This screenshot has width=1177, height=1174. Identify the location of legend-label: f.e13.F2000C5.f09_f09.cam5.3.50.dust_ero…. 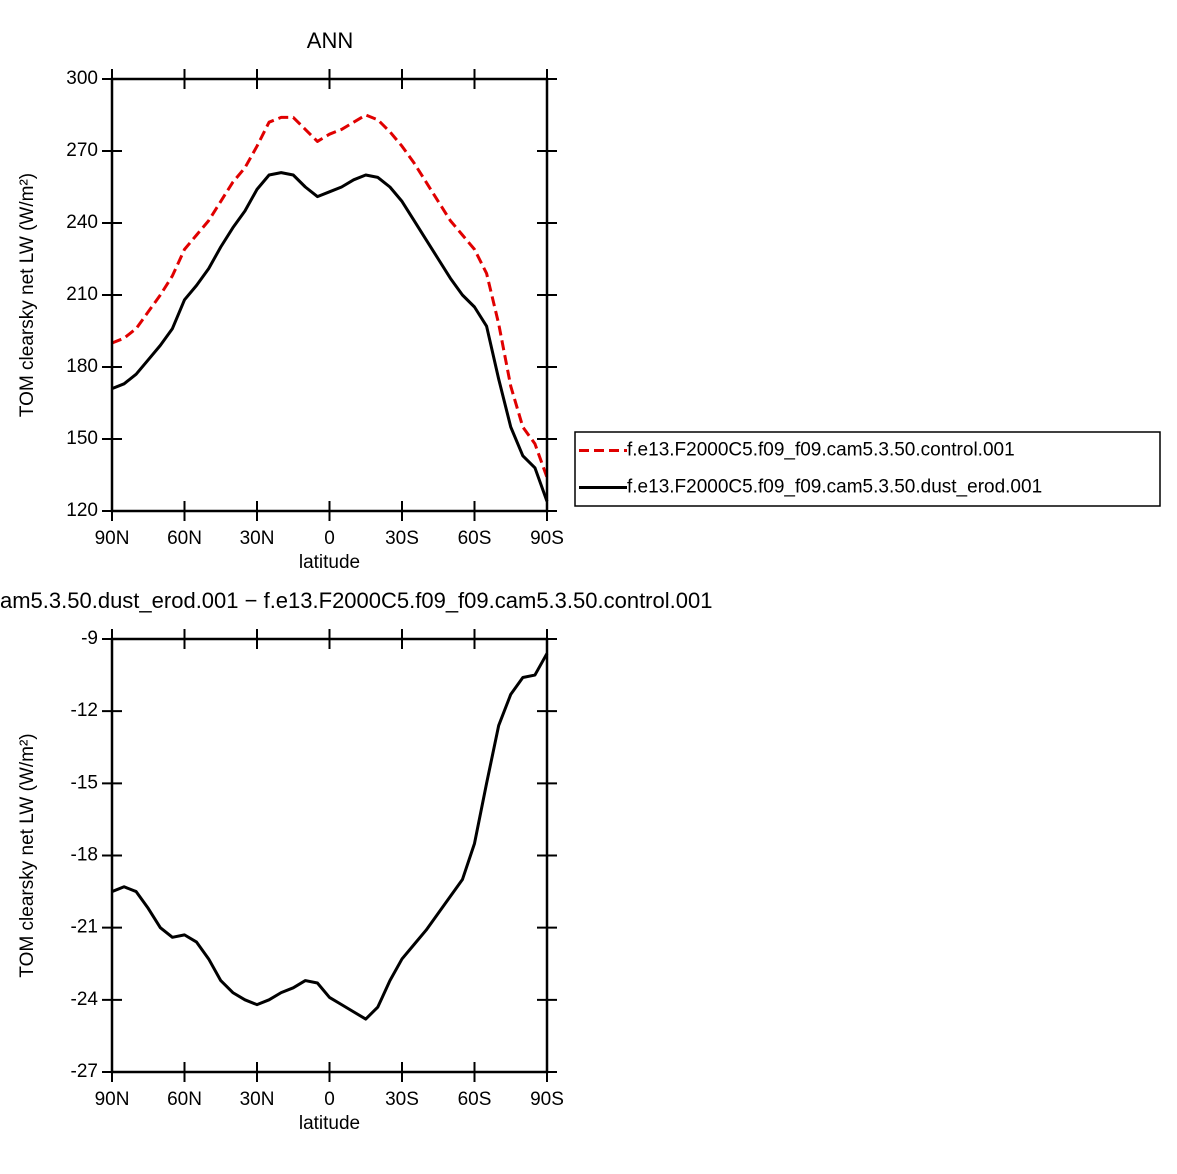
(834, 487).